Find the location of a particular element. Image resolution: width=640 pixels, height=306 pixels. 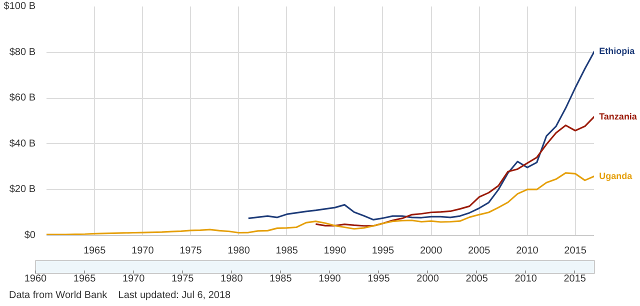

x2-tick-label: 2015 is located at coordinates (575, 279).